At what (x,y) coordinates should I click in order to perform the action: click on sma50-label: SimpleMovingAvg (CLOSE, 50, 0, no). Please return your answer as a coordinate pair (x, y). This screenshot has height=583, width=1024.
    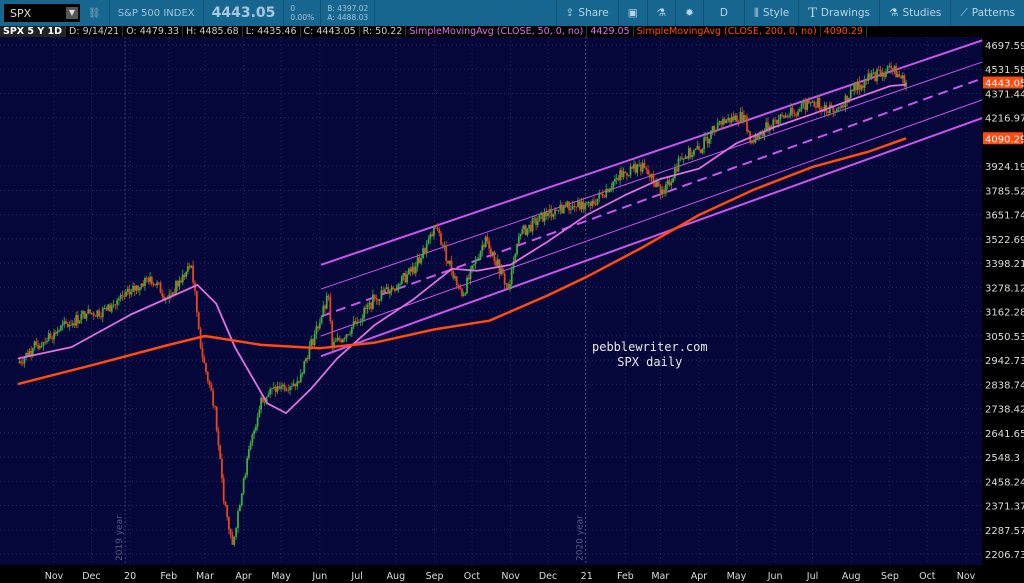
    Looking at the image, I should click on (497, 31).